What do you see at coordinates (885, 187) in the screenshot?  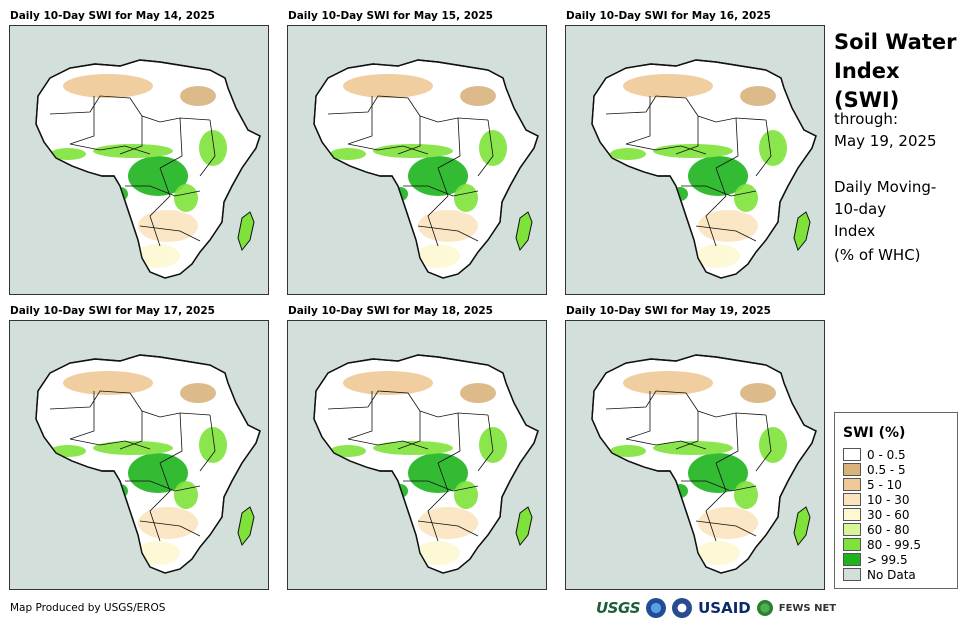 I see `desc-line1: Daily Moving-` at bounding box center [885, 187].